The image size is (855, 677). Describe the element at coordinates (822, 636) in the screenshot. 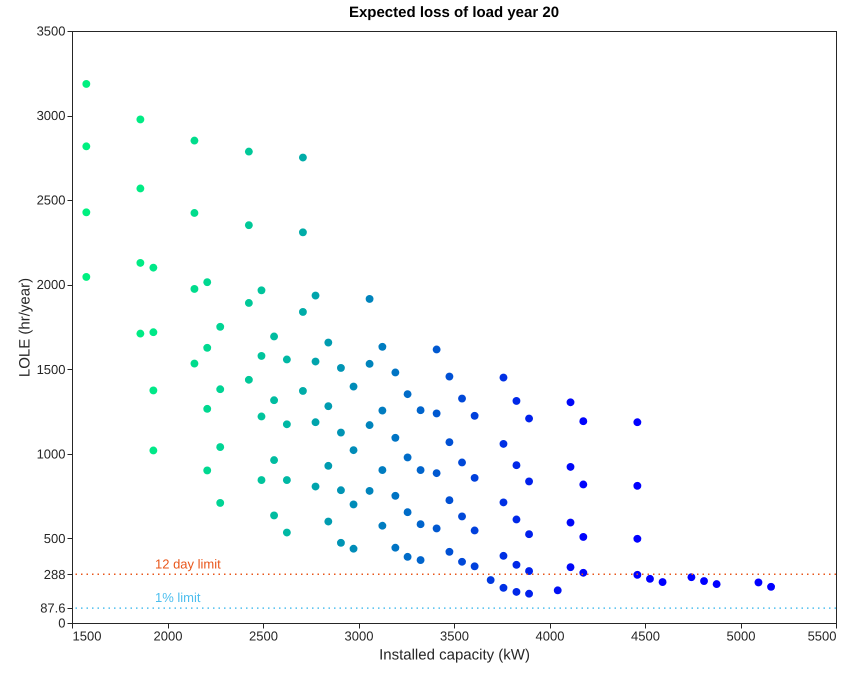

I see `x-tick-label: 5500` at that location.